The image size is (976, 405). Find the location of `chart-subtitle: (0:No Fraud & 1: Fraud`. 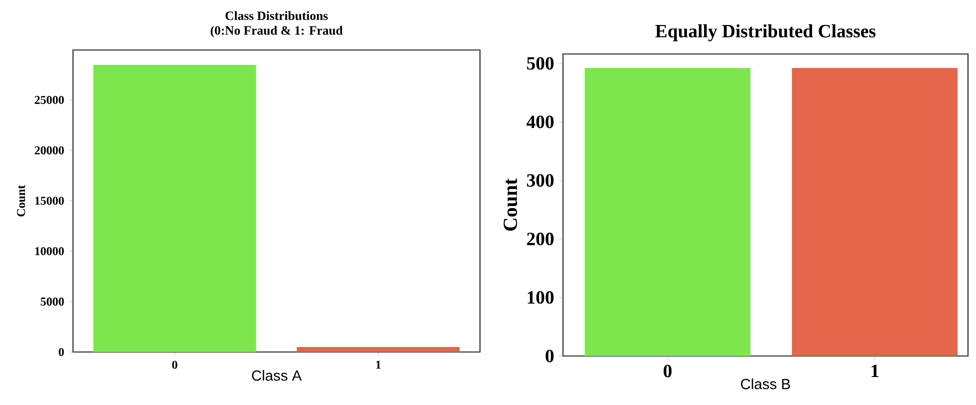

chart-subtitle: (0:No Fraud & 1: Fraud is located at coordinates (276, 32).